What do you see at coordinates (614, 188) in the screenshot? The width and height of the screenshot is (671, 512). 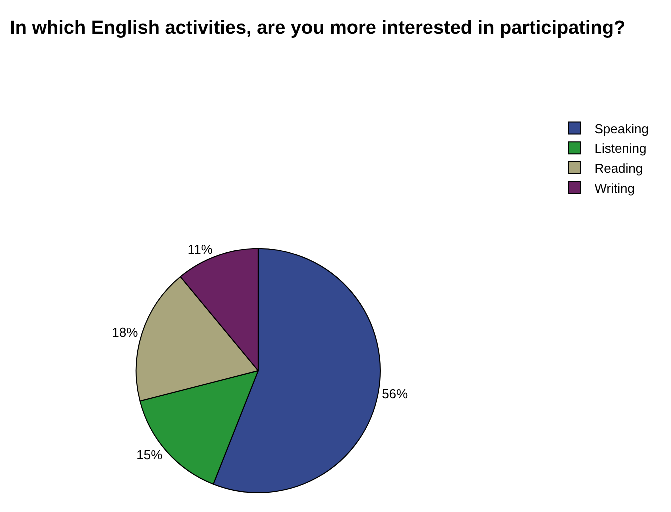 I see `legend-label: Writing` at bounding box center [614, 188].